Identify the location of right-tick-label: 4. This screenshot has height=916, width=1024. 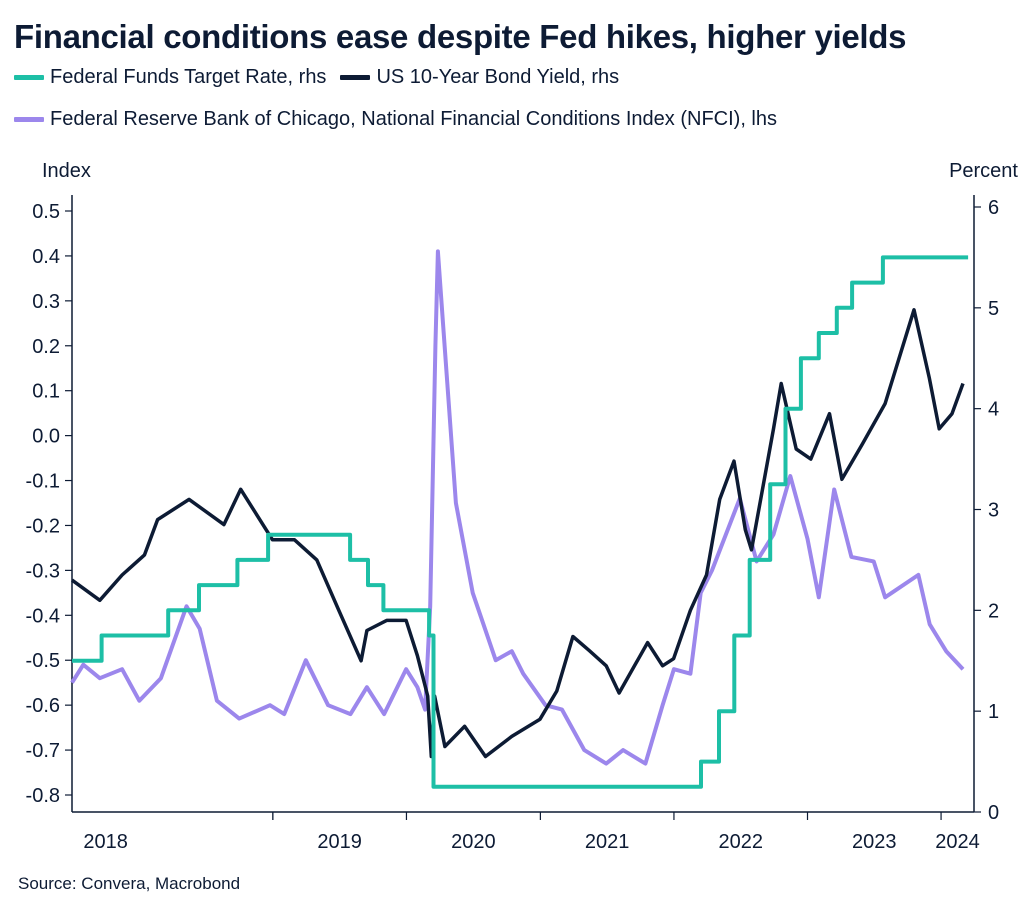
(993, 410).